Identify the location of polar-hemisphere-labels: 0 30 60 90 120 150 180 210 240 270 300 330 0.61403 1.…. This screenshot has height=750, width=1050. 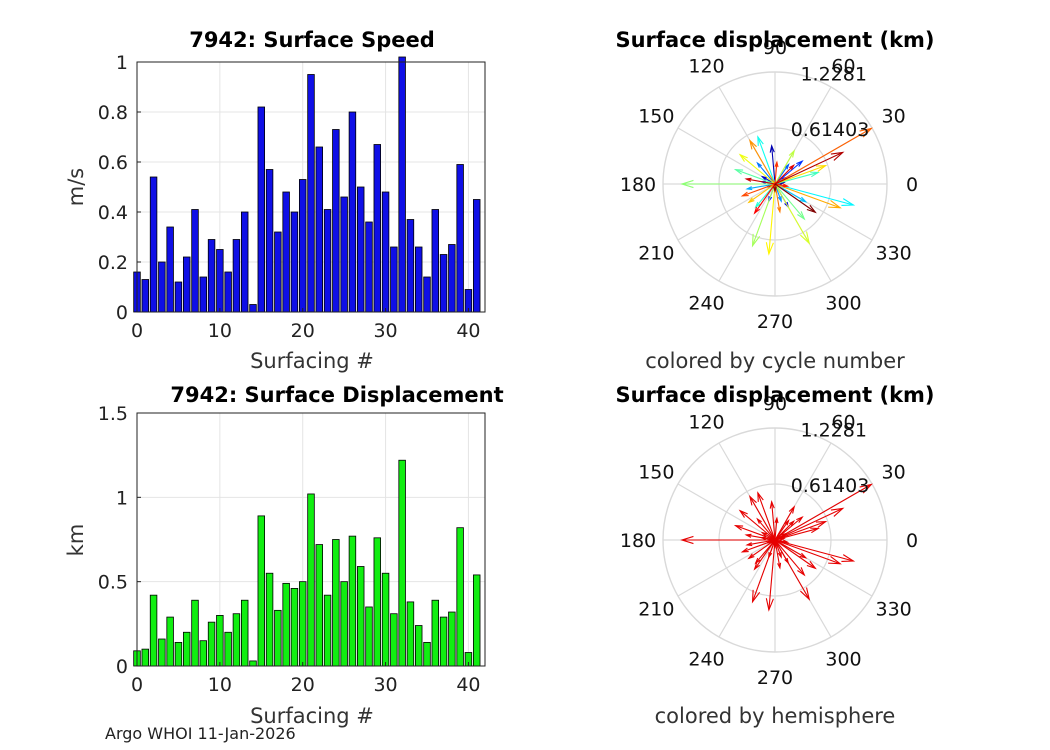
(769, 541).